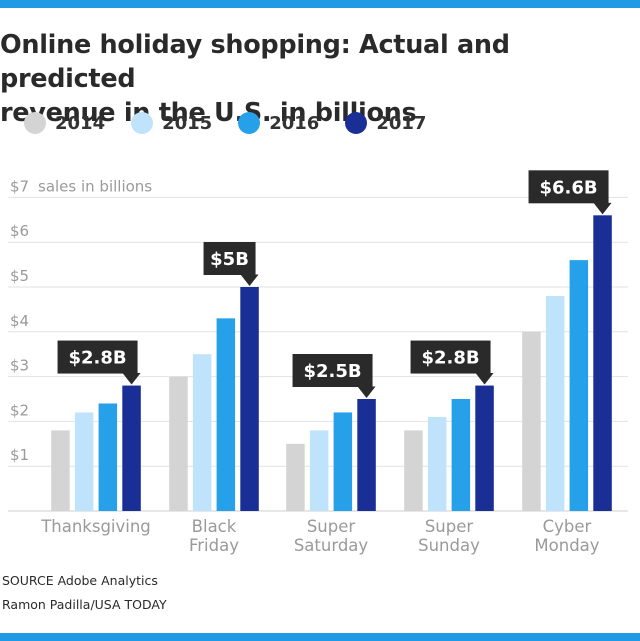 The height and width of the screenshot is (641, 640). What do you see at coordinates (19, 321) in the screenshot?
I see `y-tick-label: $4` at bounding box center [19, 321].